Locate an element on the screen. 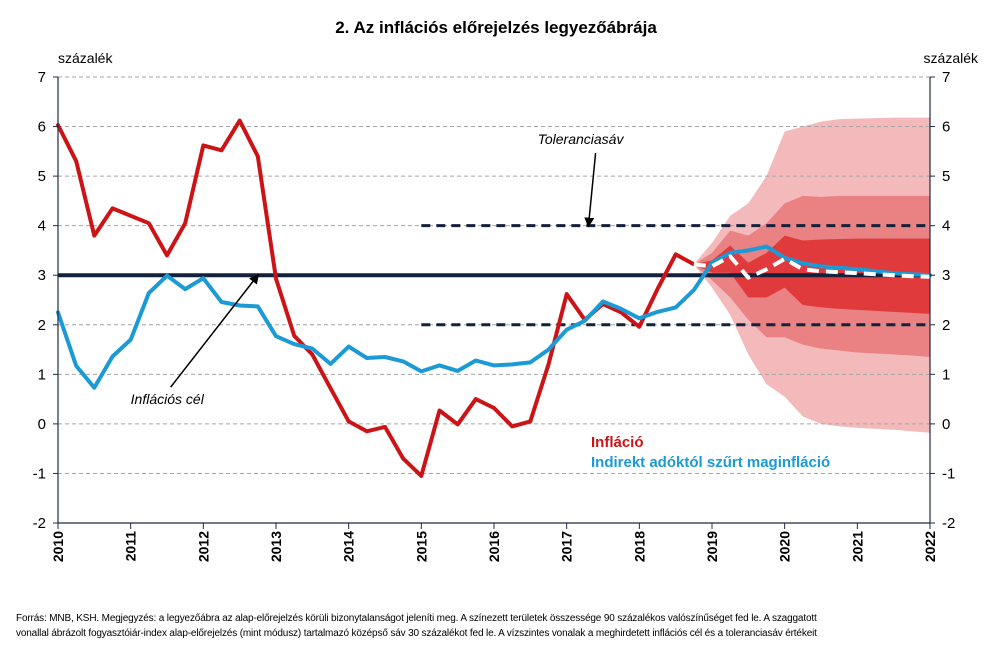 The image size is (992, 661). y-tick-label-left: 0 is located at coordinates (42, 424).